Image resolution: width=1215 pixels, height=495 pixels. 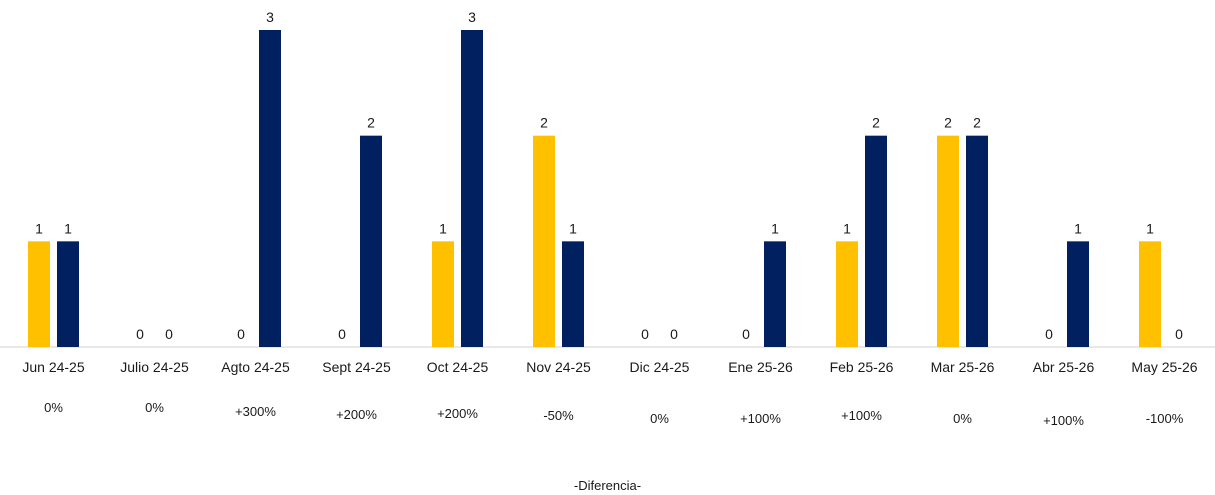 I want to click on x-tick-label: Jun 24-25, so click(x=53, y=367).